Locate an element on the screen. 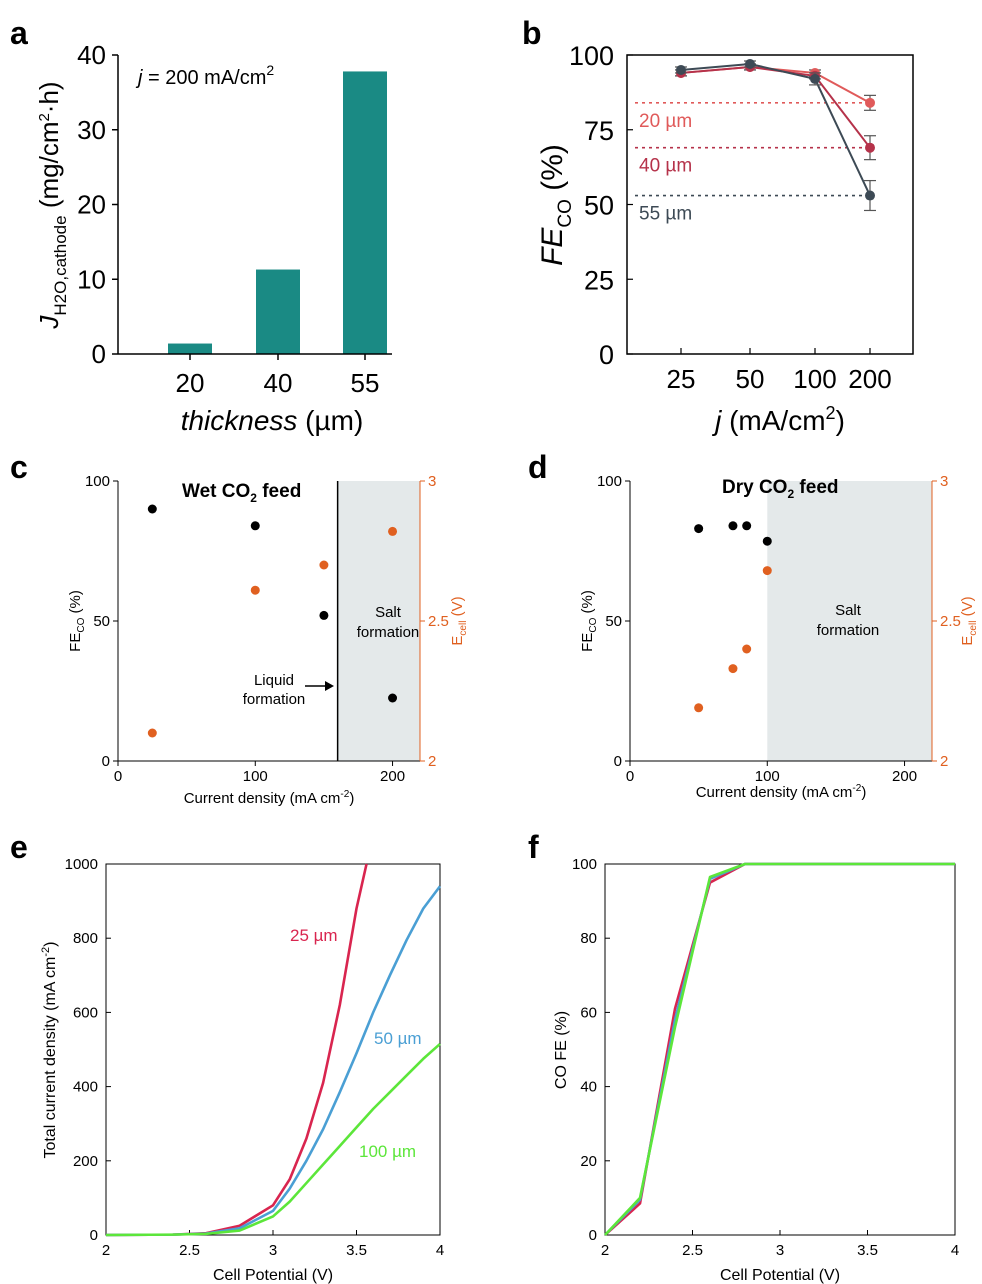  panel-d-x-tick-label: 200 is located at coordinates (904, 776).